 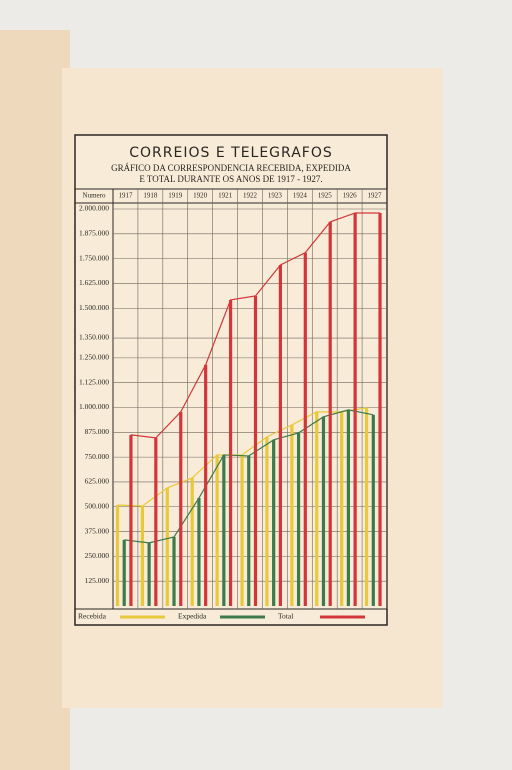 I want to click on y-tick-label: 625.000, so click(x=97, y=481).